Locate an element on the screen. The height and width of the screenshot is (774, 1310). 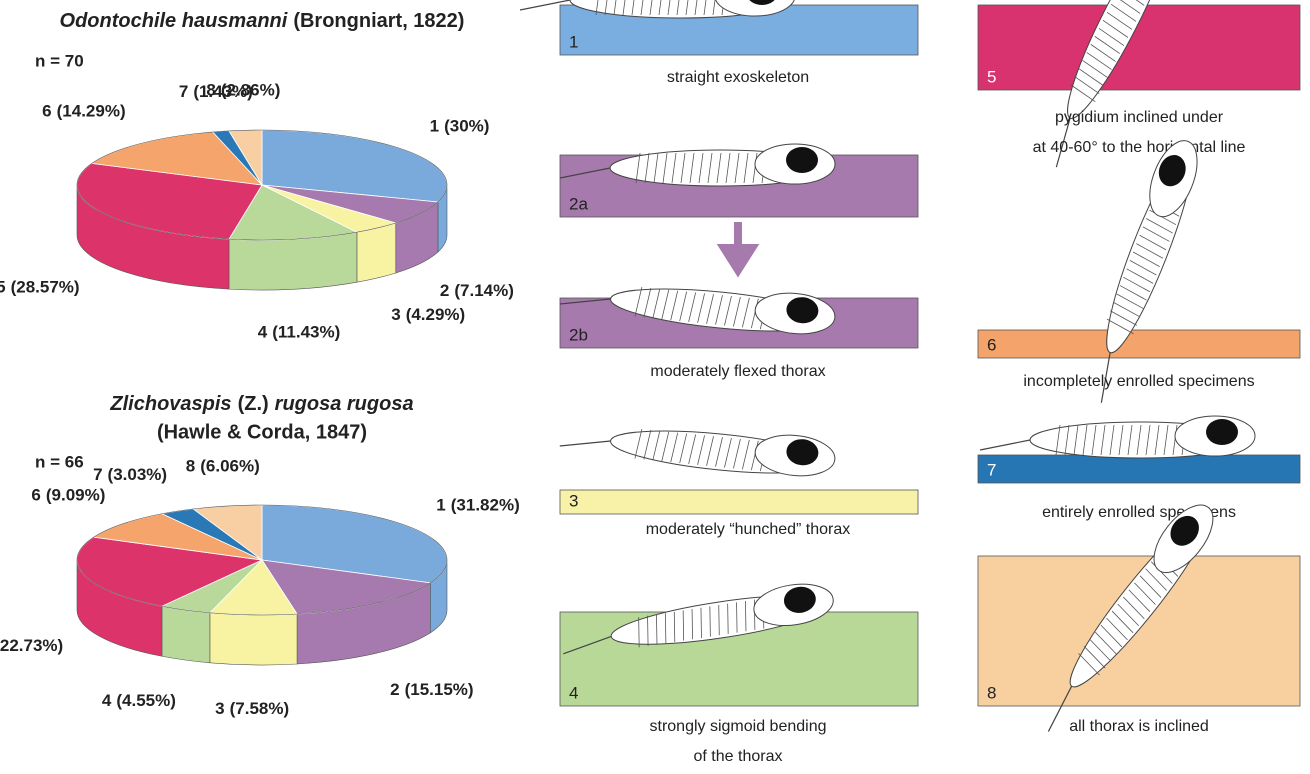
slice-label: 1 (30%) is located at coordinates (460, 126).